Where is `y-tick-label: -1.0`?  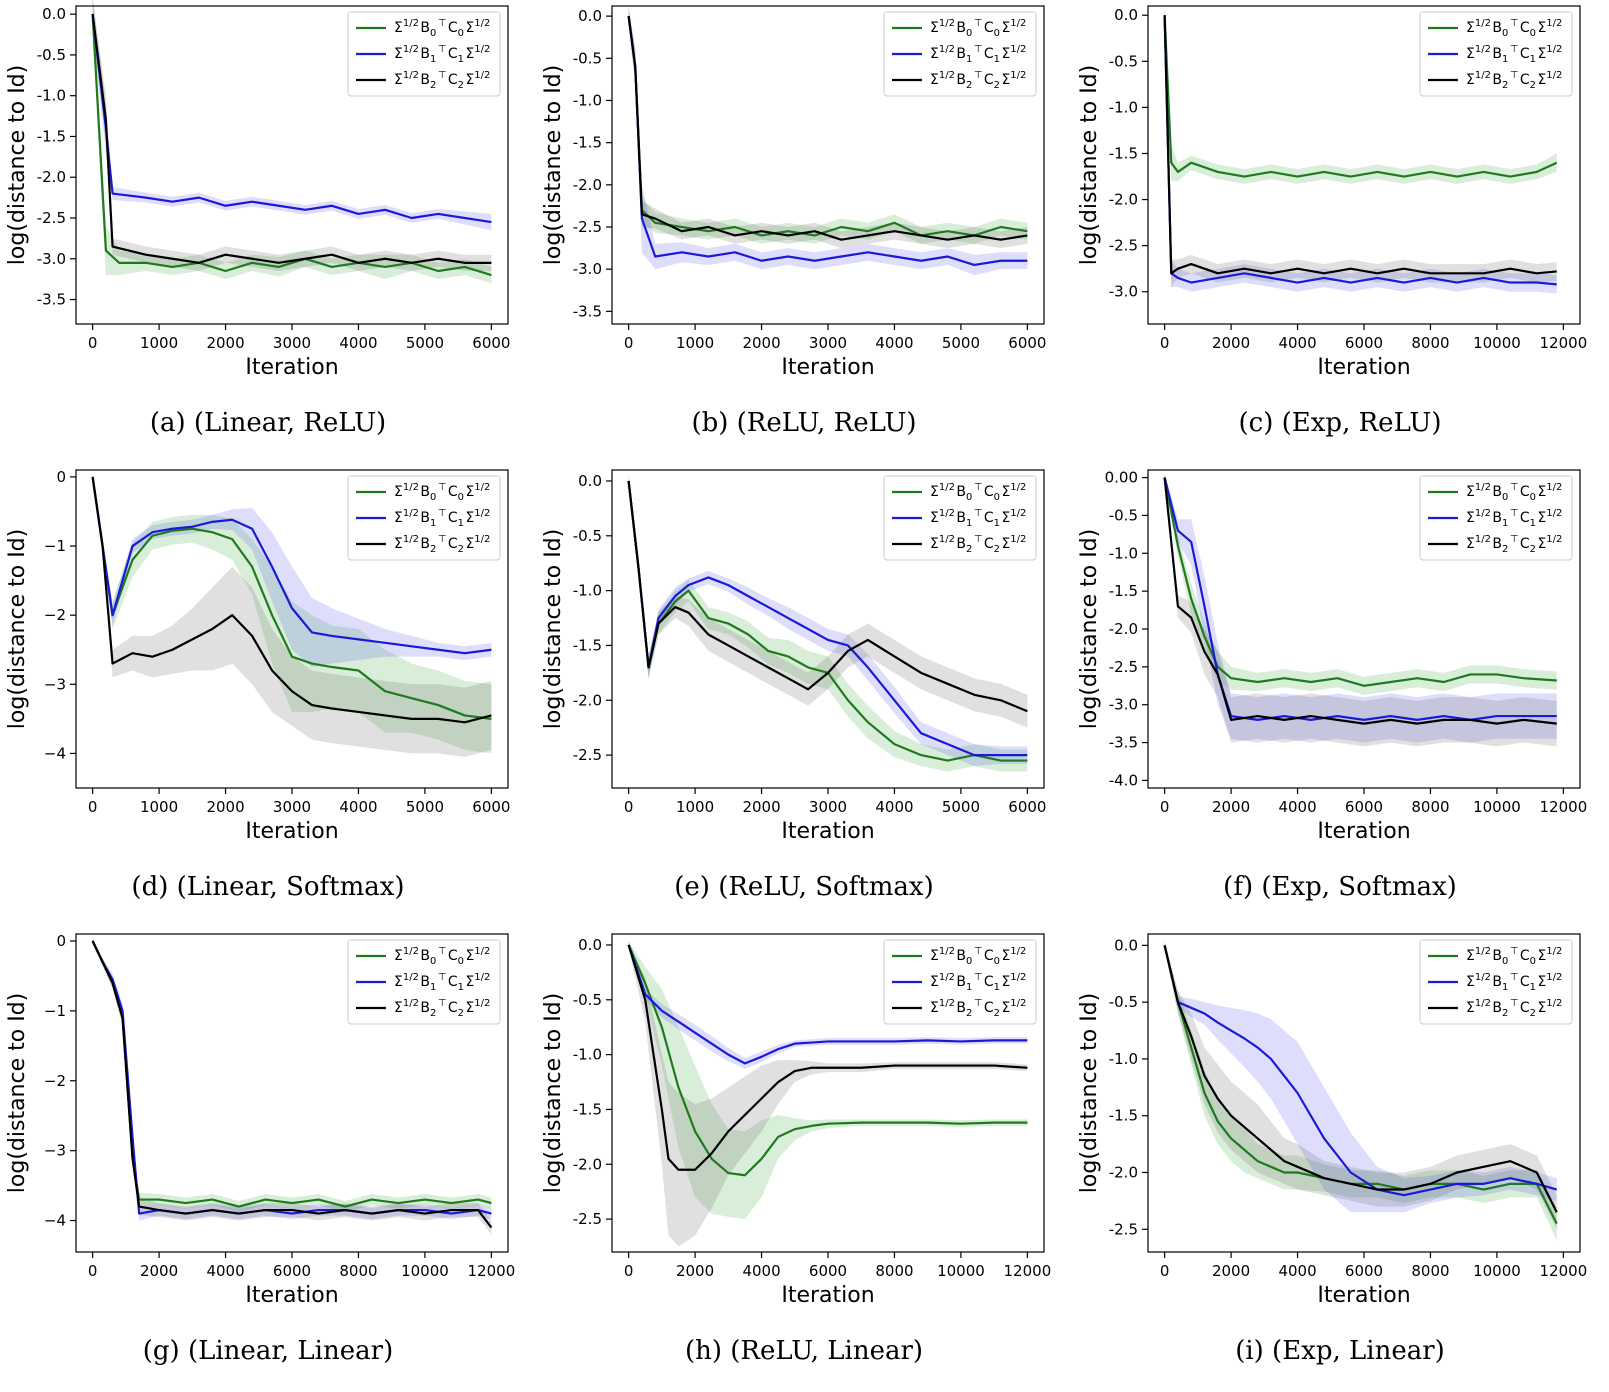
y-tick-label: -1.0 is located at coordinates (1123, 1059).